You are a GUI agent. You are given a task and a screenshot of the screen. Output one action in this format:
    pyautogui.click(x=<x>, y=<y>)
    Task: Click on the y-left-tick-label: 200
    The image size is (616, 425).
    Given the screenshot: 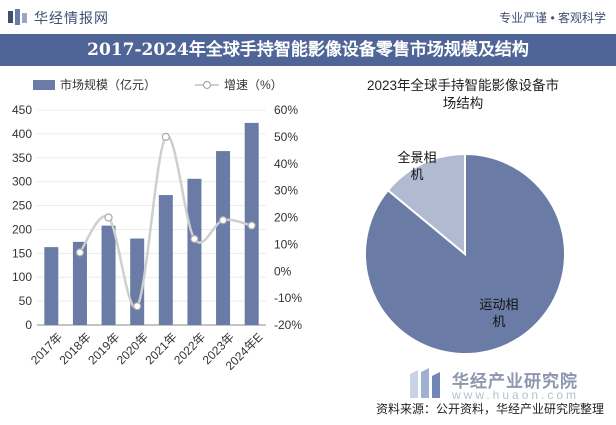 What is the action you would take?
    pyautogui.click(x=22, y=229)
    